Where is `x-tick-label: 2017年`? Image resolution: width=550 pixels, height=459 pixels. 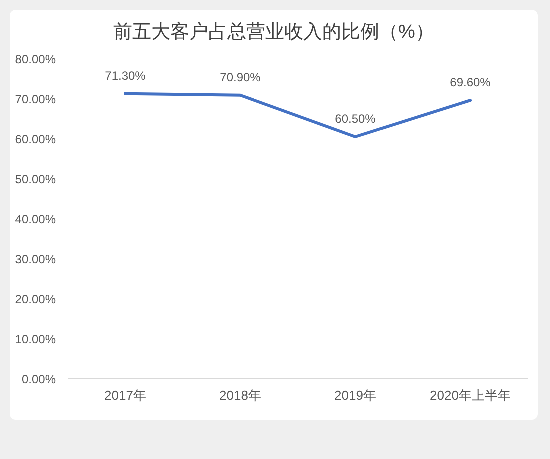 x-tick-label: 2017年 is located at coordinates (125, 396).